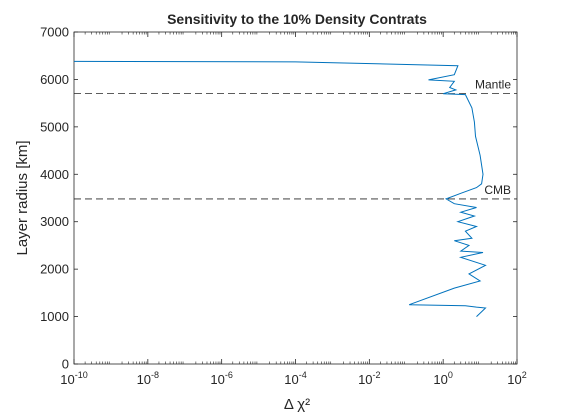 The width and height of the screenshot is (570, 413). What do you see at coordinates (54, 79) in the screenshot?
I see `y-tick-label: 6000` at bounding box center [54, 79].